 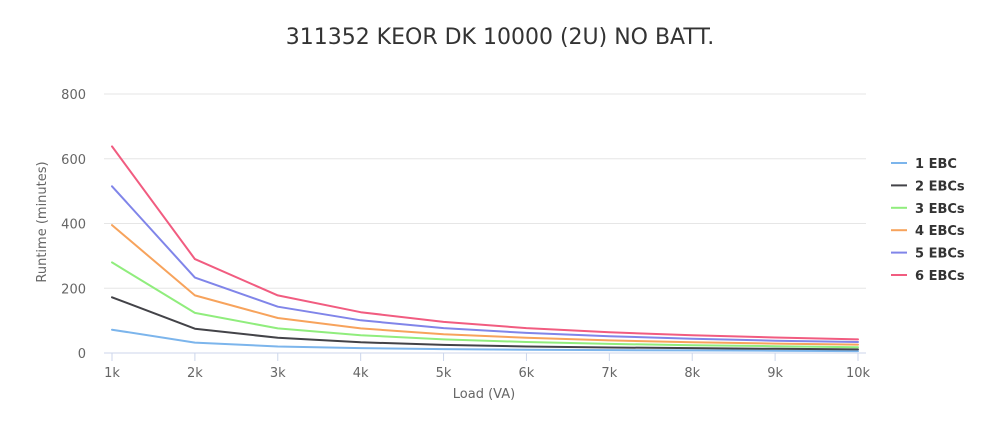 What do you see at coordinates (361, 373) in the screenshot?
I see `x-tick-label: 4k` at bounding box center [361, 373].